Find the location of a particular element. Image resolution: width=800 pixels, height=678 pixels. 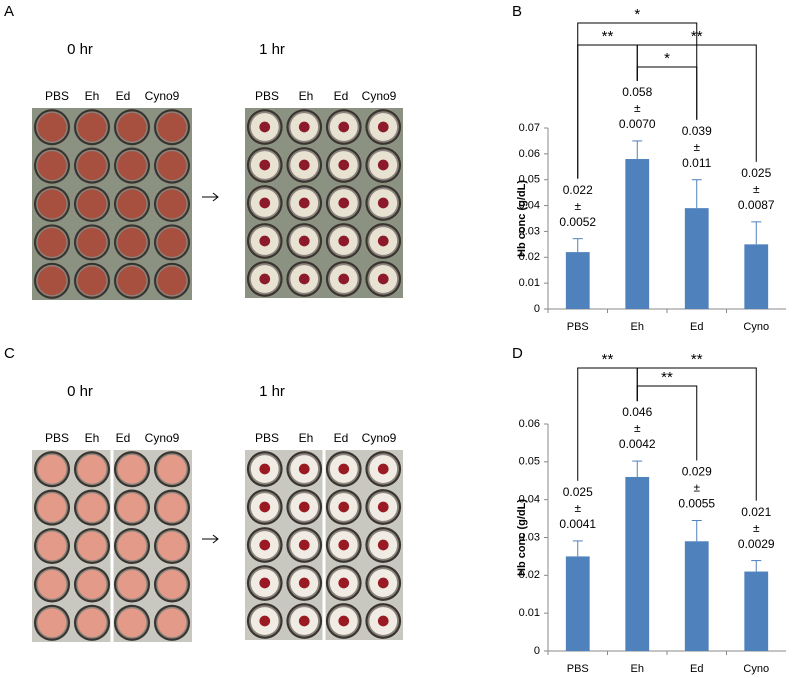

value-label: 0.0042 is located at coordinates (637, 444).